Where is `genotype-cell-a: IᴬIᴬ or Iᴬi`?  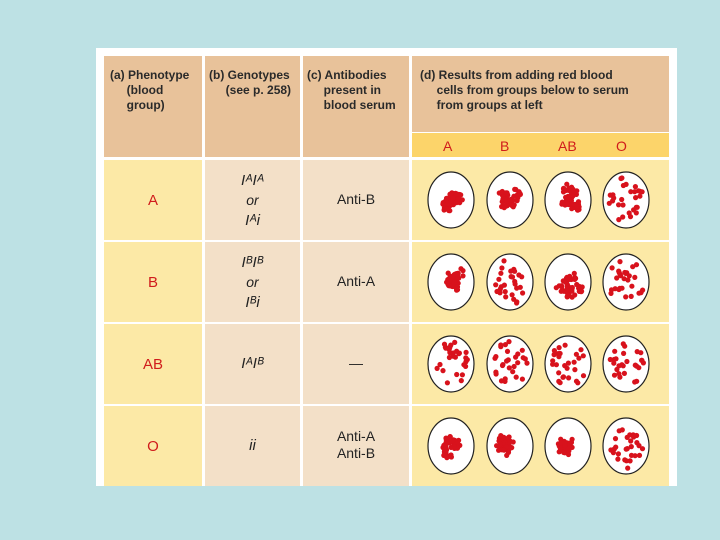 genotype-cell-a: IᴬIᴬ or Iᴬi is located at coordinates (252, 200).